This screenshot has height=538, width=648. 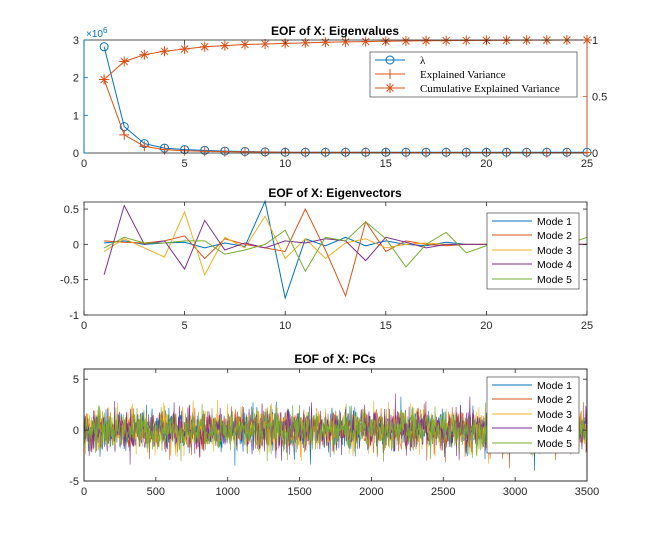 I want to click on pcs-legend-box, so click(x=533, y=415).